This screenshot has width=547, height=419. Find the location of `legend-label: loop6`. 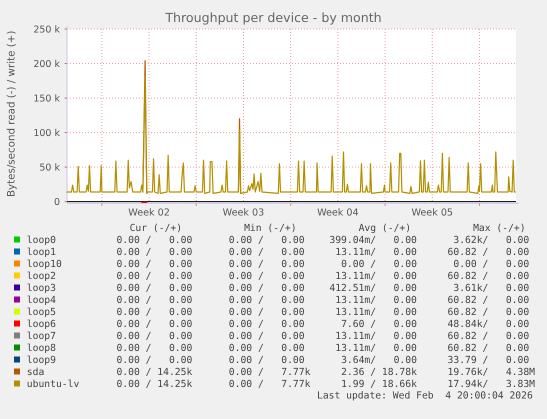

legend-label: loop6 is located at coordinates (41, 324).